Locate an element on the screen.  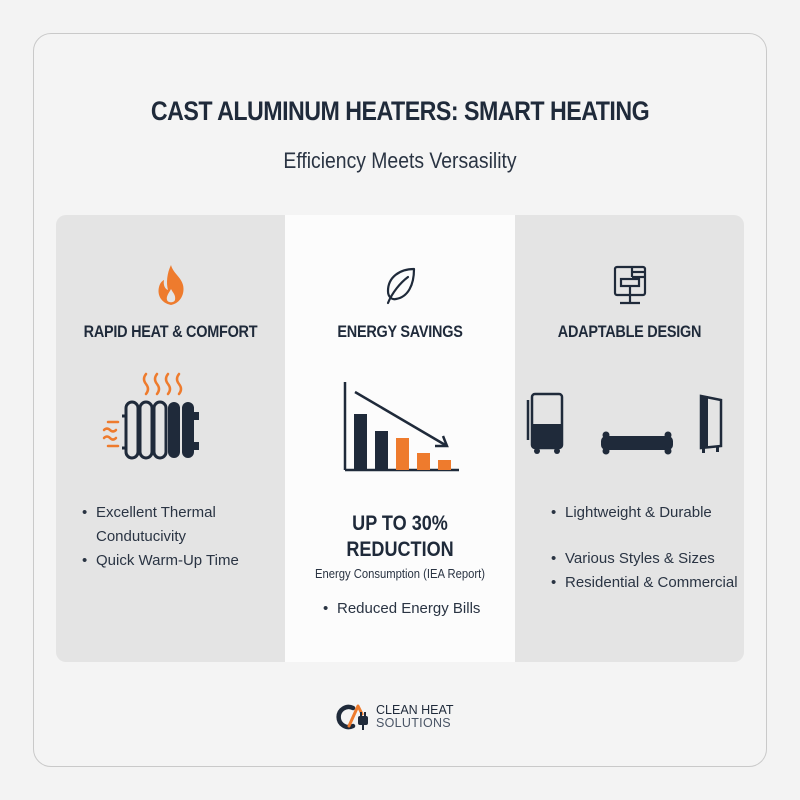
bullet-item: Residential & Commercial is located at coordinates (646, 583).